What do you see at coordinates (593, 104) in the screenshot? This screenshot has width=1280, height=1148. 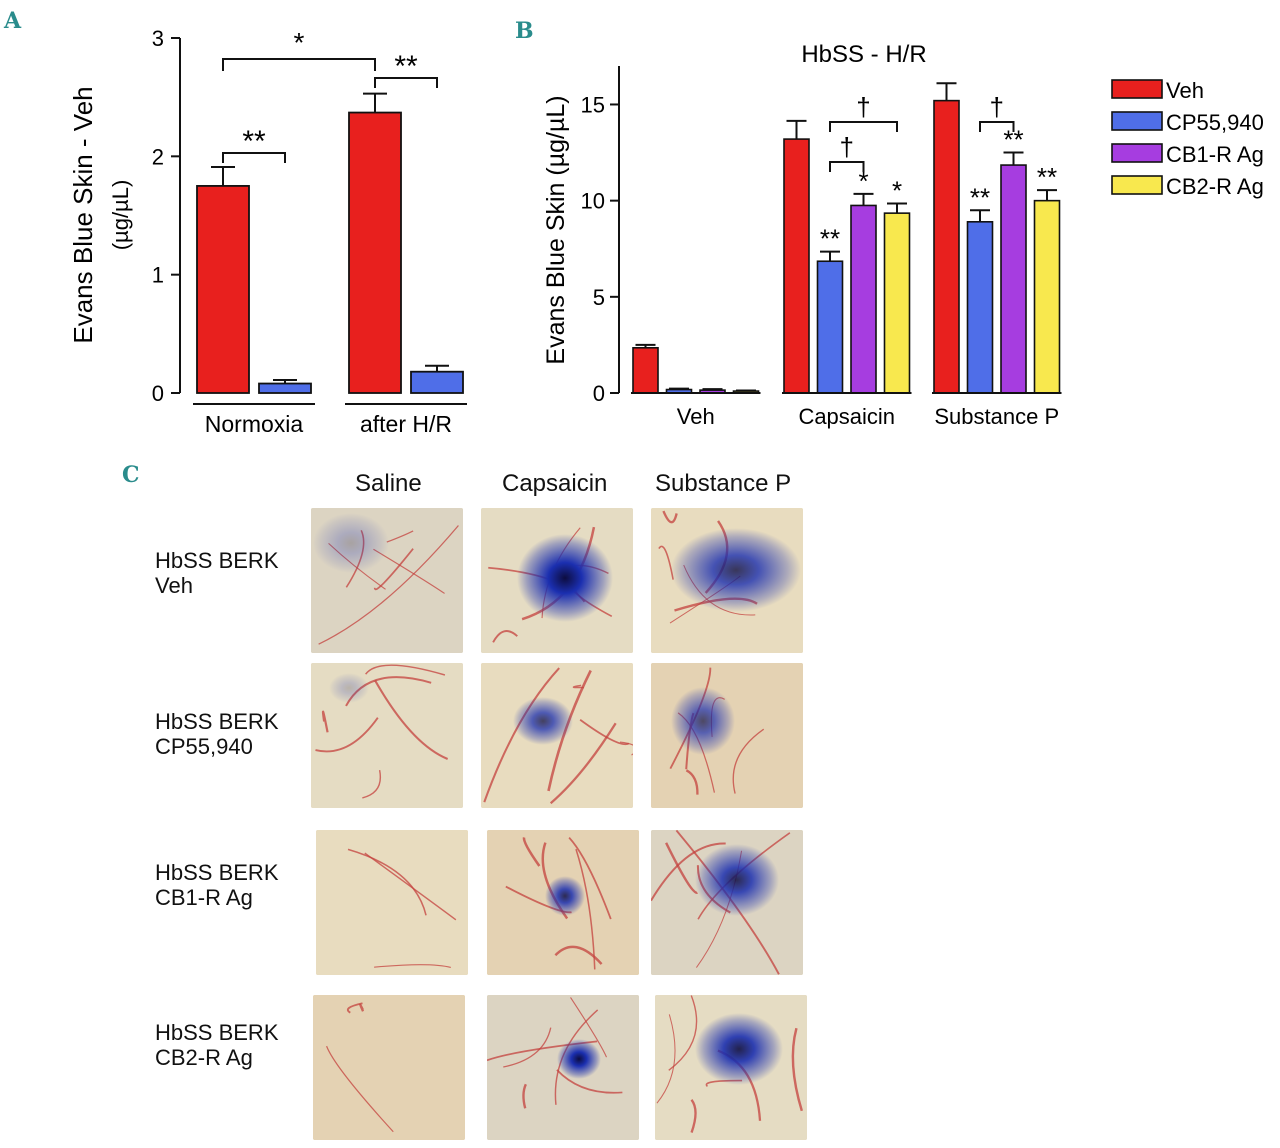 I see `y-tick-label: 15` at bounding box center [593, 104].